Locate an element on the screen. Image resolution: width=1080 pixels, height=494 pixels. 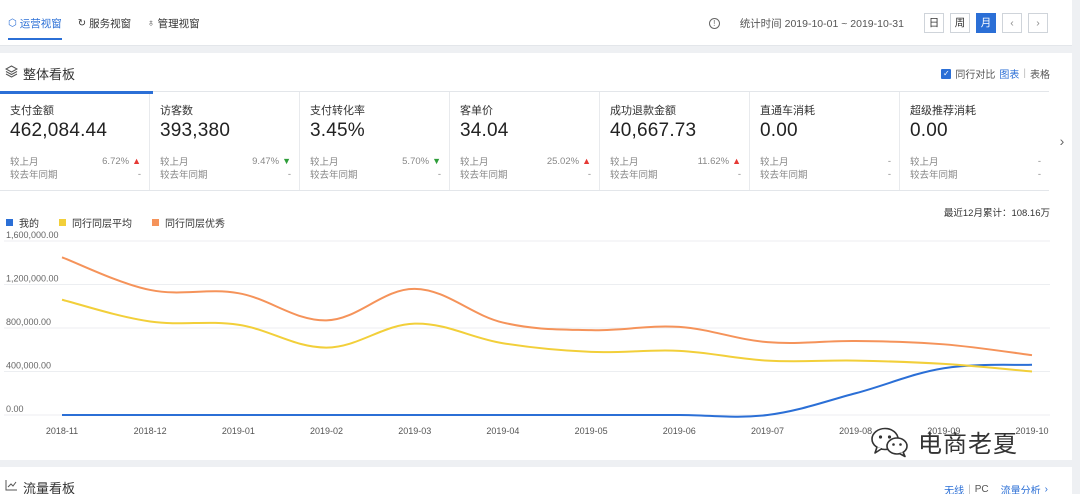
tab-operations: ⬡ 运营视窗 is located at coordinates (35, 23).